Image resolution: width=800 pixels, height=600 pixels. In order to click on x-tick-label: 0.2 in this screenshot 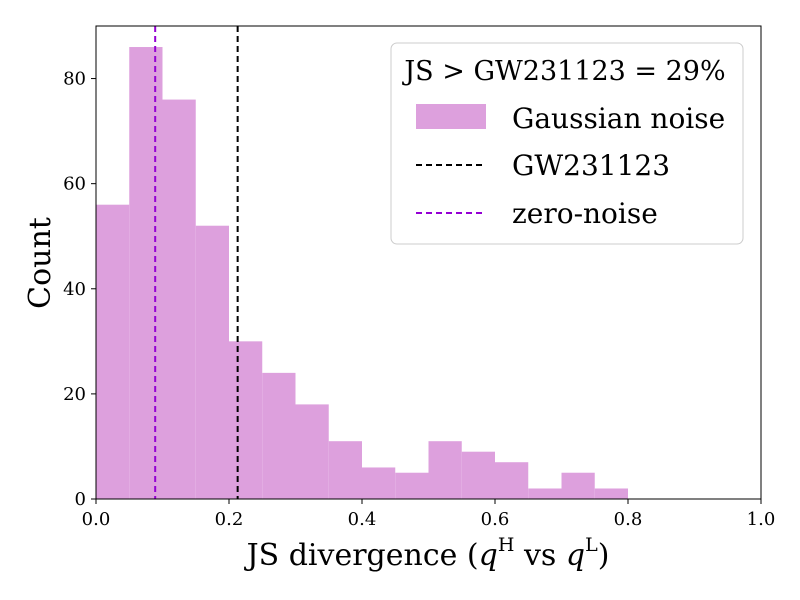, I will do `click(229, 519)`.